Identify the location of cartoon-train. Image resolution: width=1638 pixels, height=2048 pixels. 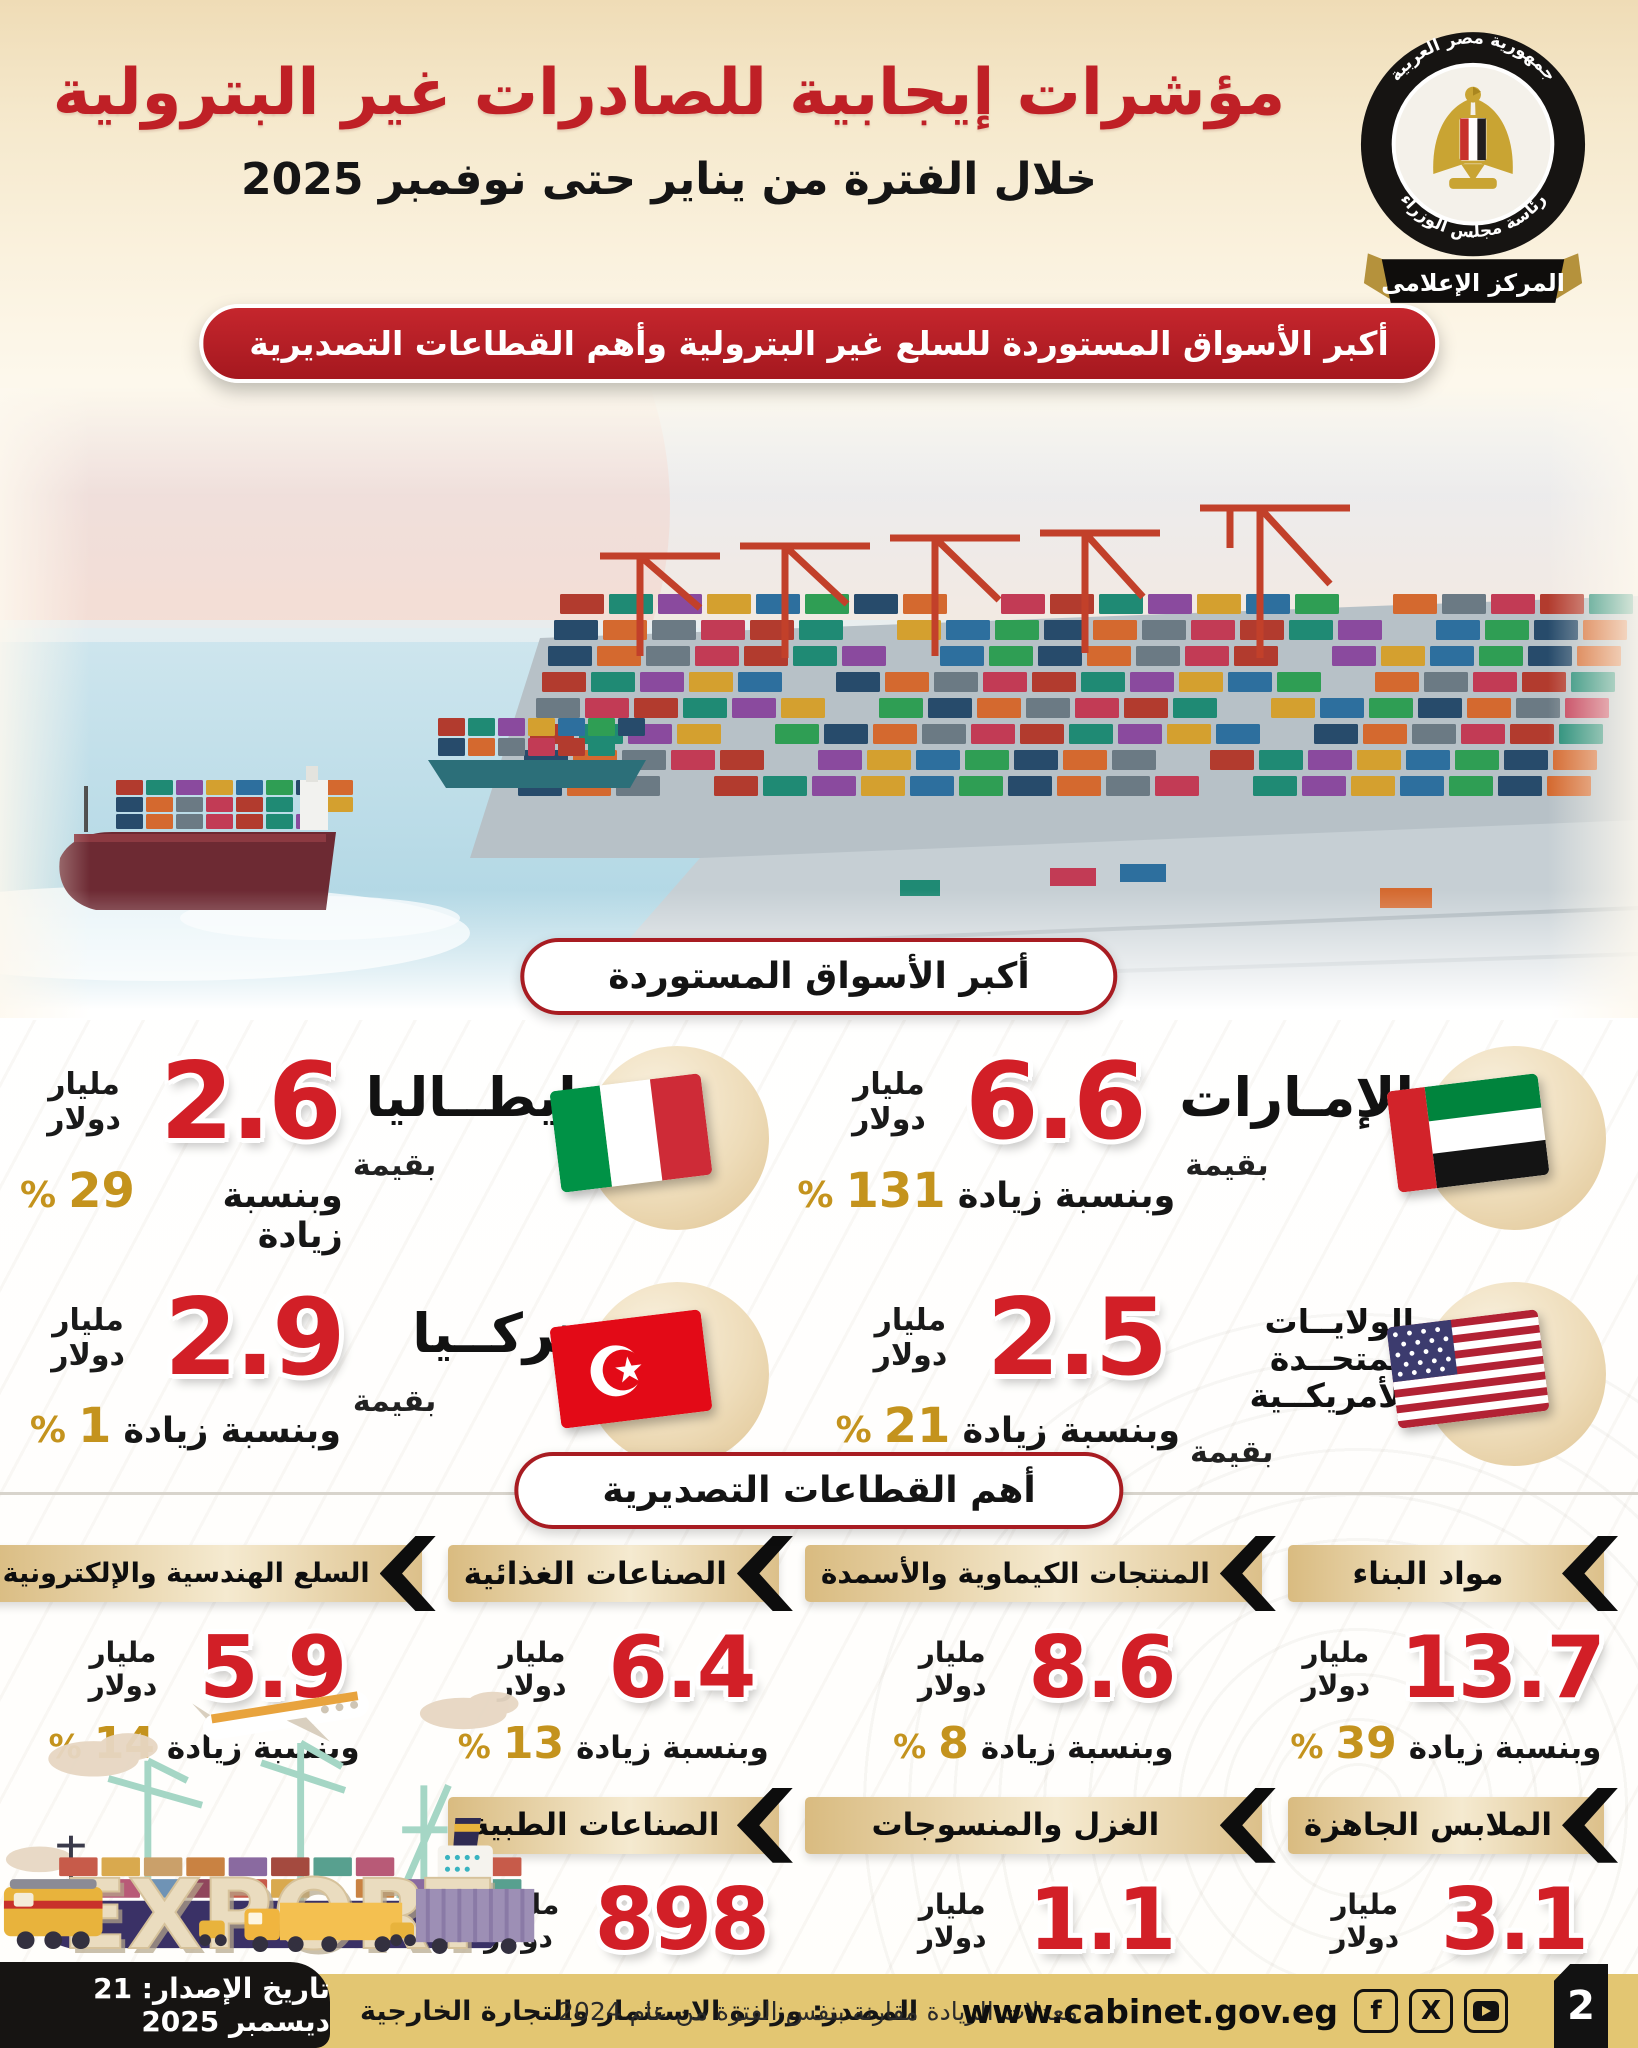
(53, 1914).